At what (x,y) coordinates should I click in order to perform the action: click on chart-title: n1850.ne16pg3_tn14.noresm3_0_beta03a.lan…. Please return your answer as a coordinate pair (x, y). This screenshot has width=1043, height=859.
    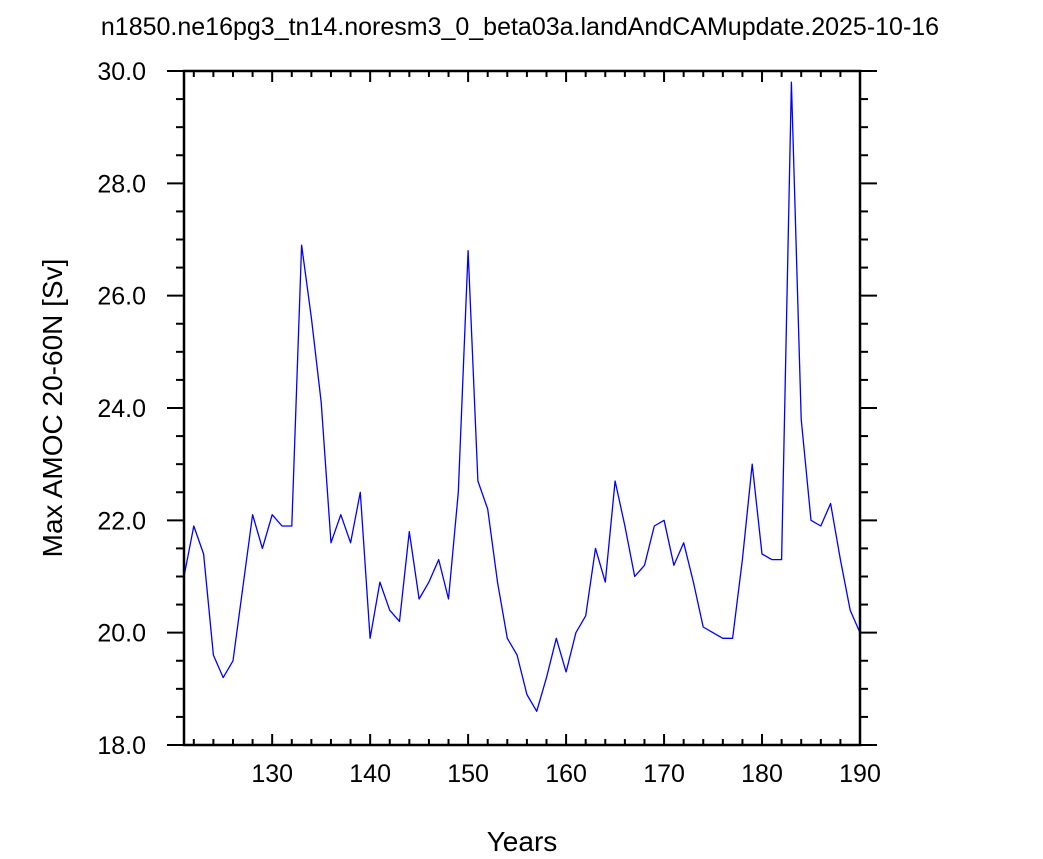
    Looking at the image, I should click on (520, 27).